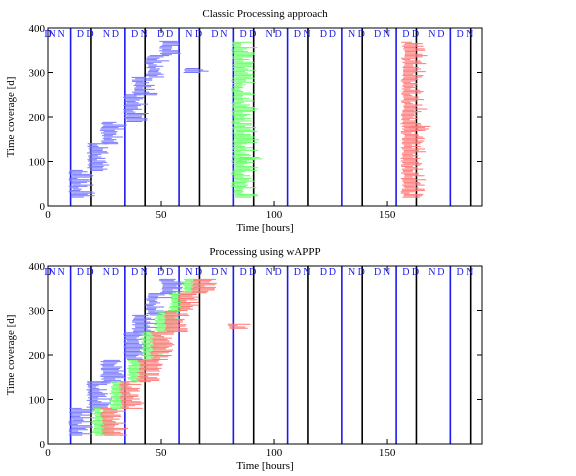 The height and width of the screenshot is (476, 576). Describe the element at coordinates (264, 252) in the screenshot. I see `chart-title: Processing using wAPPP` at that location.